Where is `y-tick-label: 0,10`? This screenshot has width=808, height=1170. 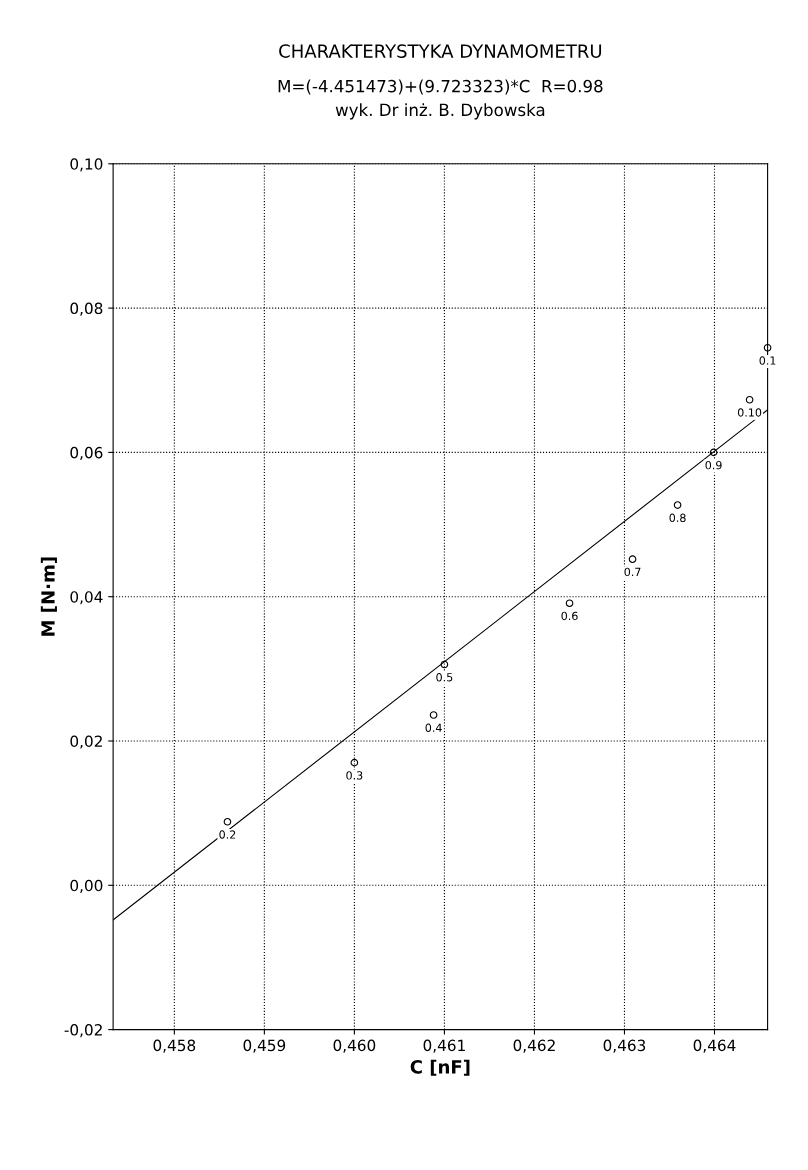
y-tick-label: 0,10 is located at coordinates (86, 165).